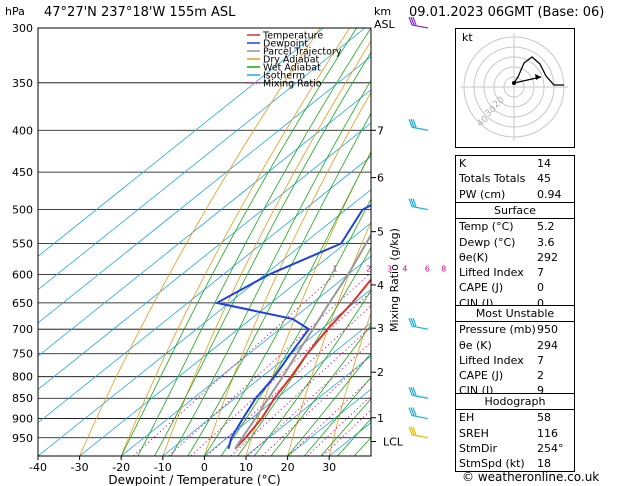 The width and height of the screenshot is (629, 486). What do you see at coordinates (497, 330) in the screenshot?
I see `mu-label: Pressure (mb)` at bounding box center [497, 330].